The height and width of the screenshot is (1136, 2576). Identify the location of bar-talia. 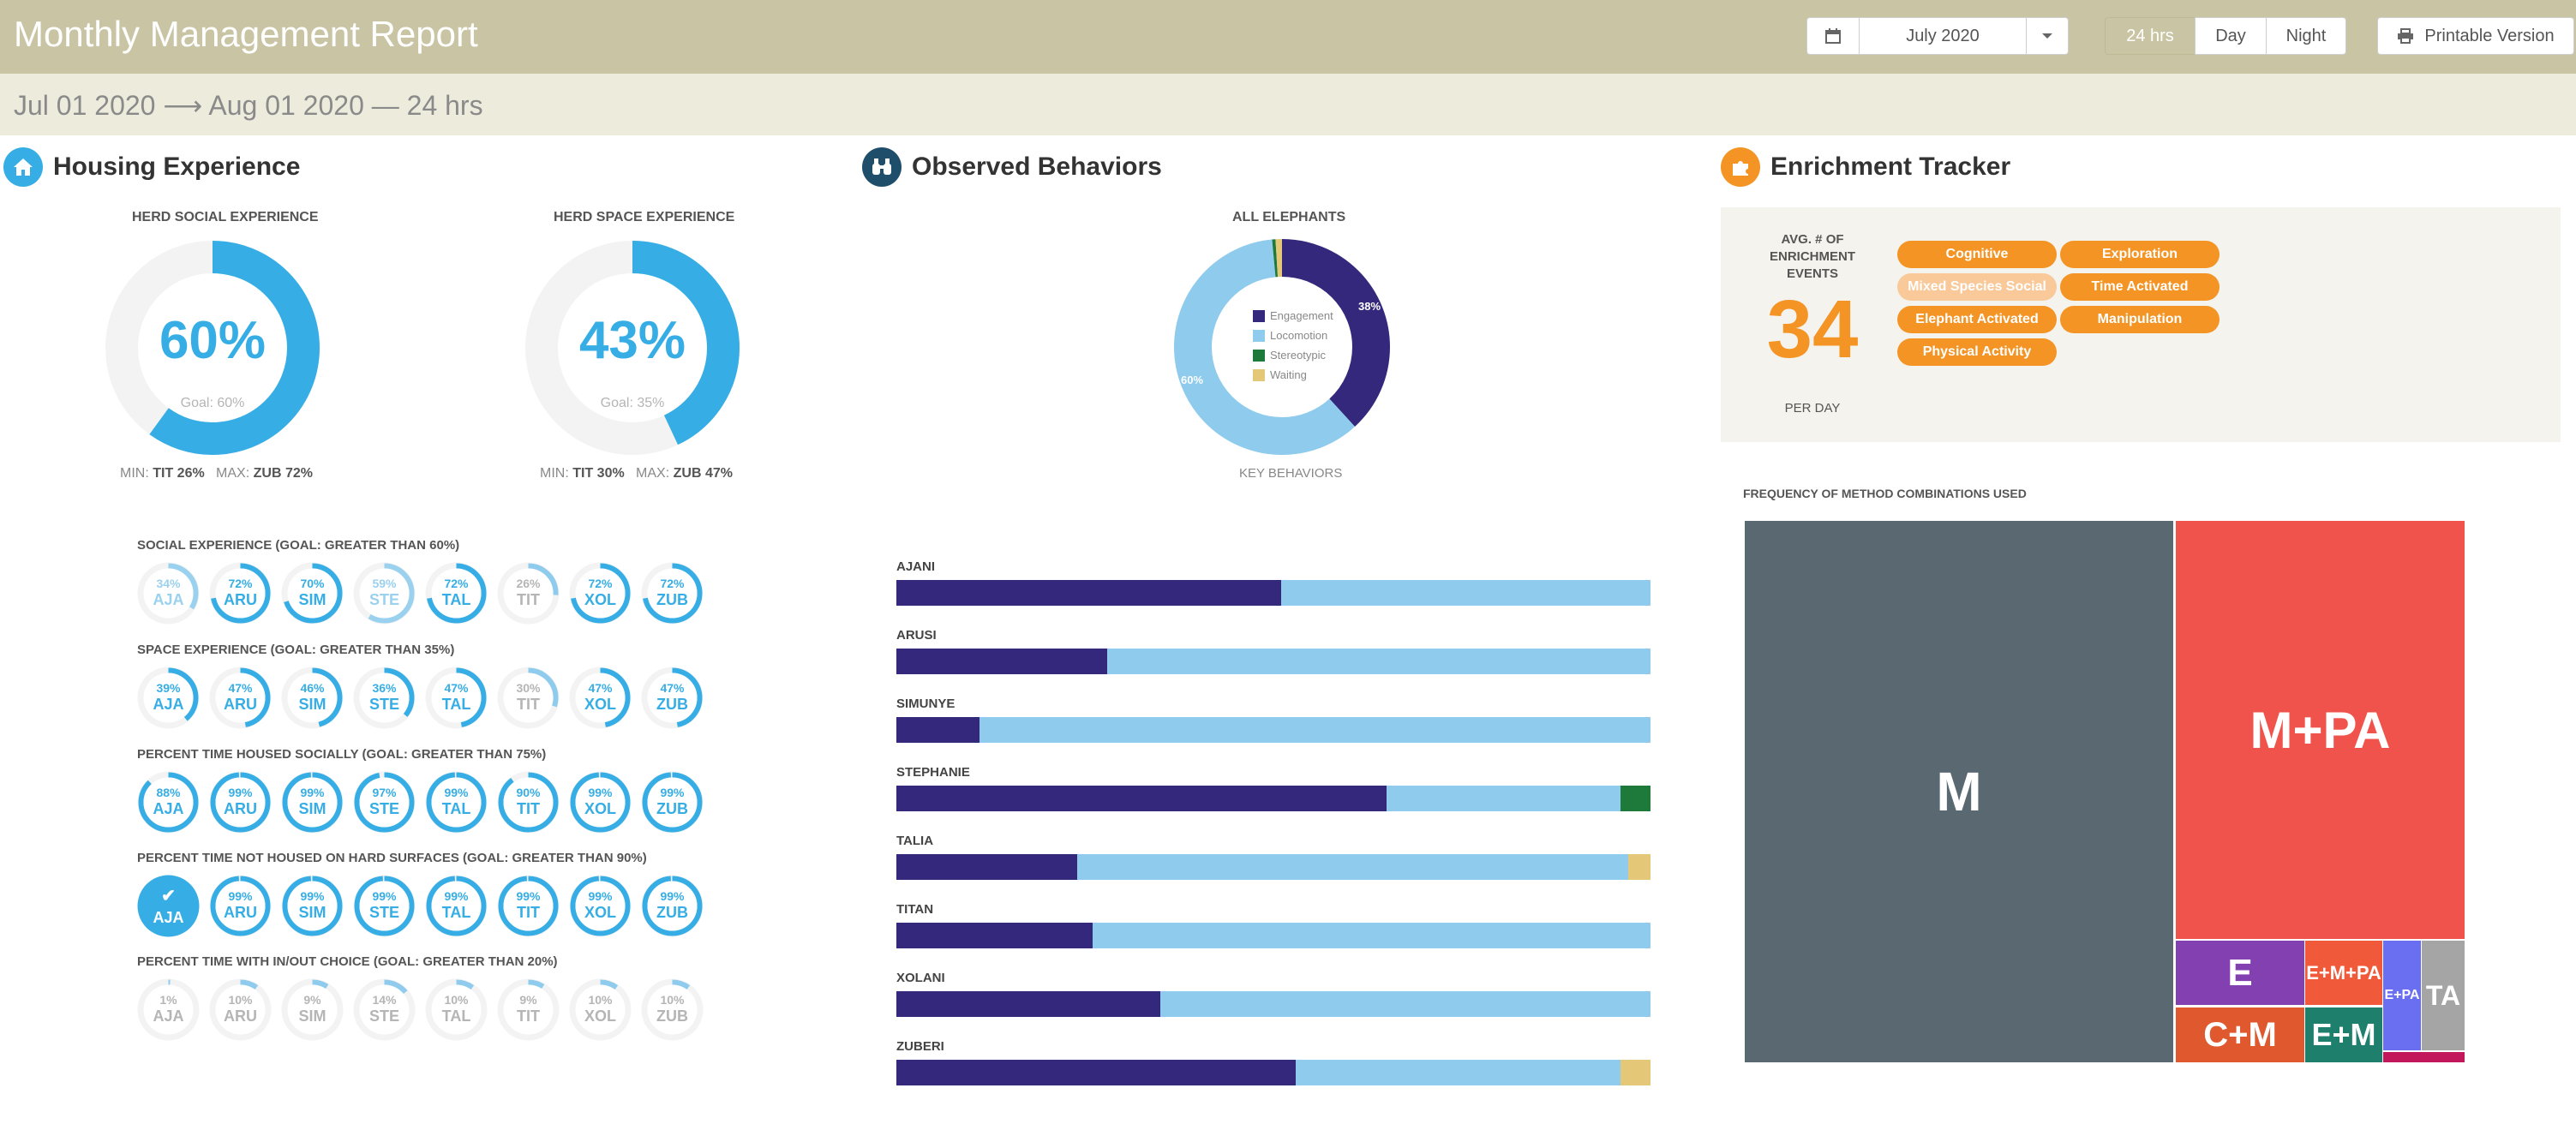
(1273, 867).